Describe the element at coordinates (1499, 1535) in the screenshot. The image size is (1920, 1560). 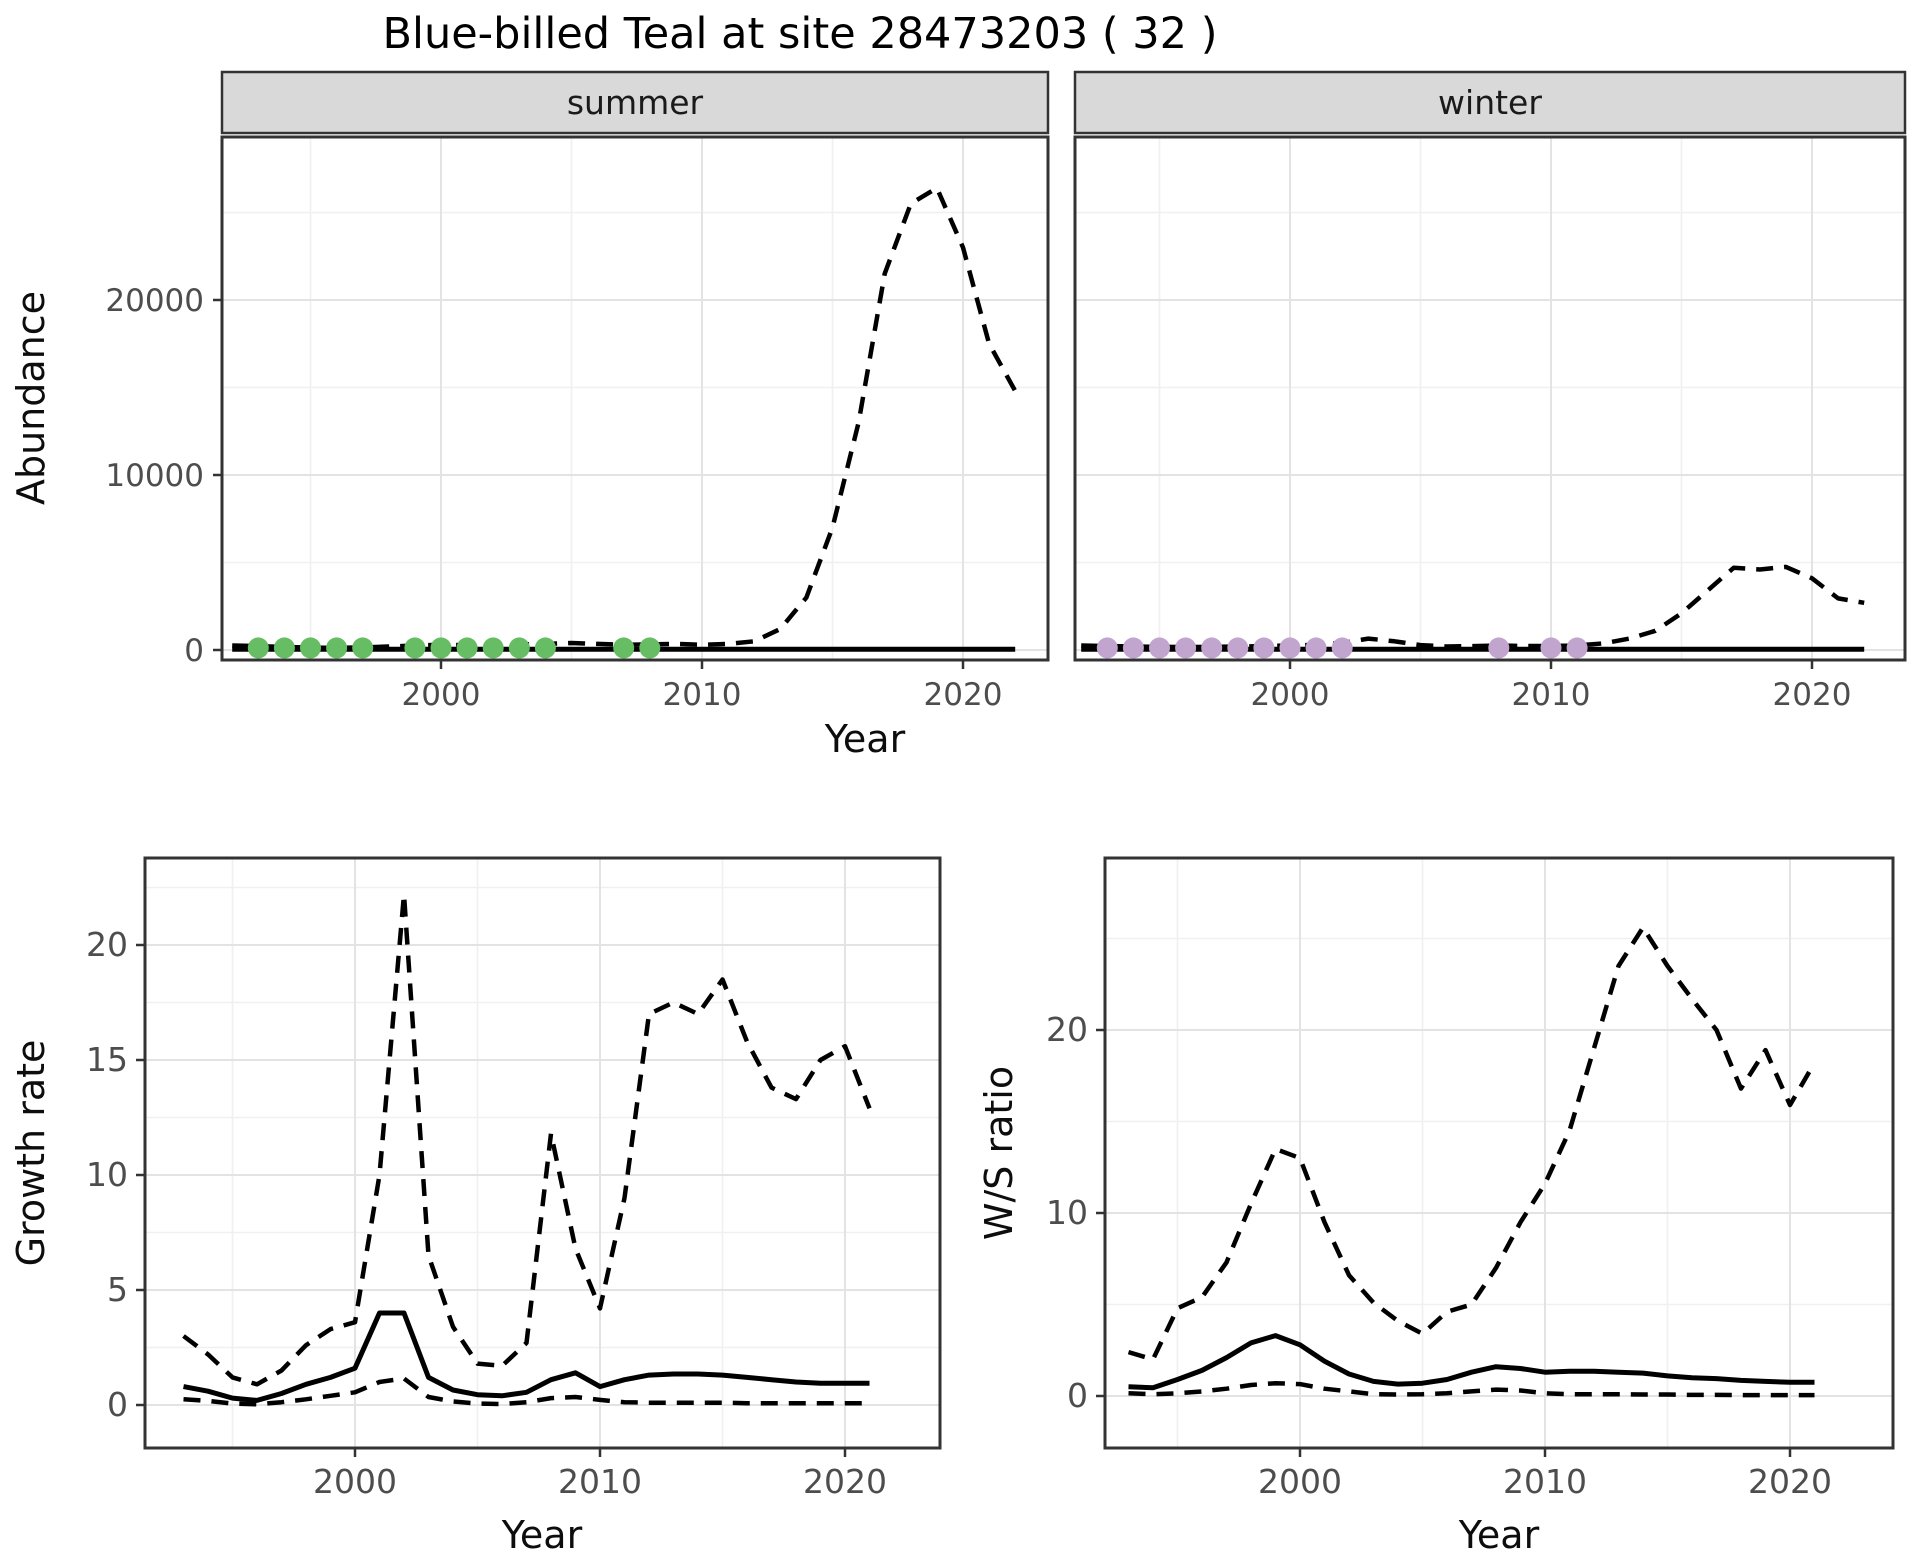
I see `ws-x-axis-title: Year` at that location.